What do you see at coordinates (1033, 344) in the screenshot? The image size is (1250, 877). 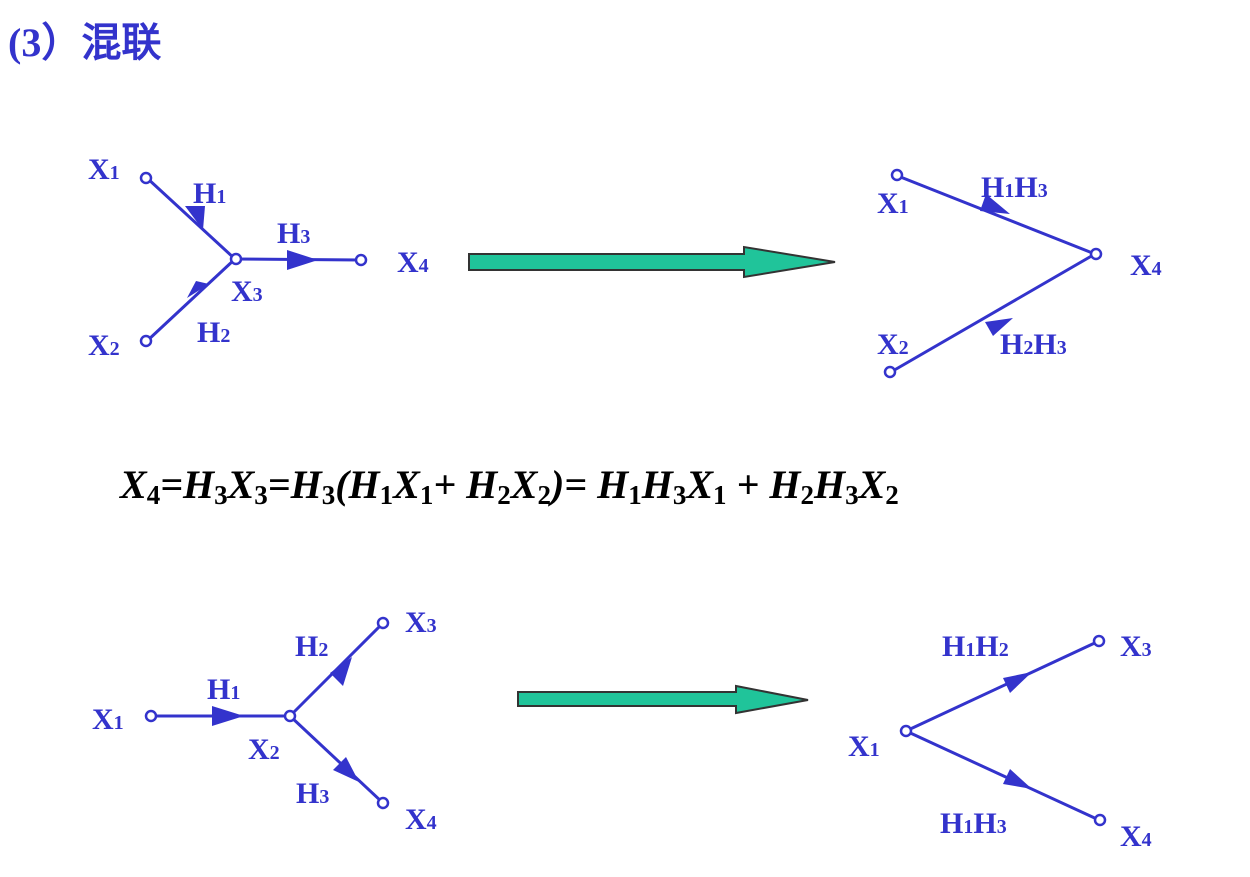 I see `label-h2h3-text: H2H3` at bounding box center [1033, 344].